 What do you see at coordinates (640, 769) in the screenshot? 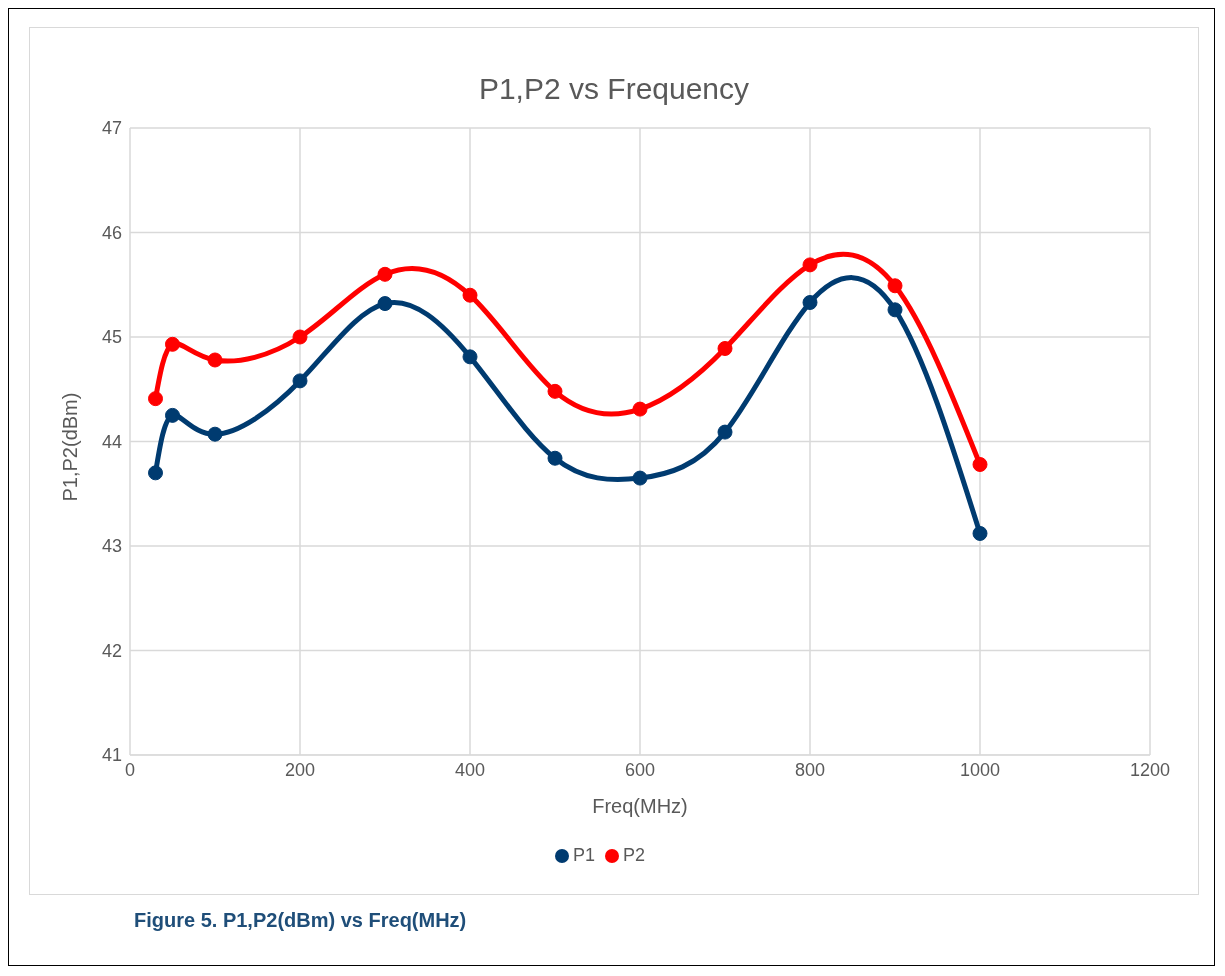
I see `x-tick-label: 600` at bounding box center [640, 769].